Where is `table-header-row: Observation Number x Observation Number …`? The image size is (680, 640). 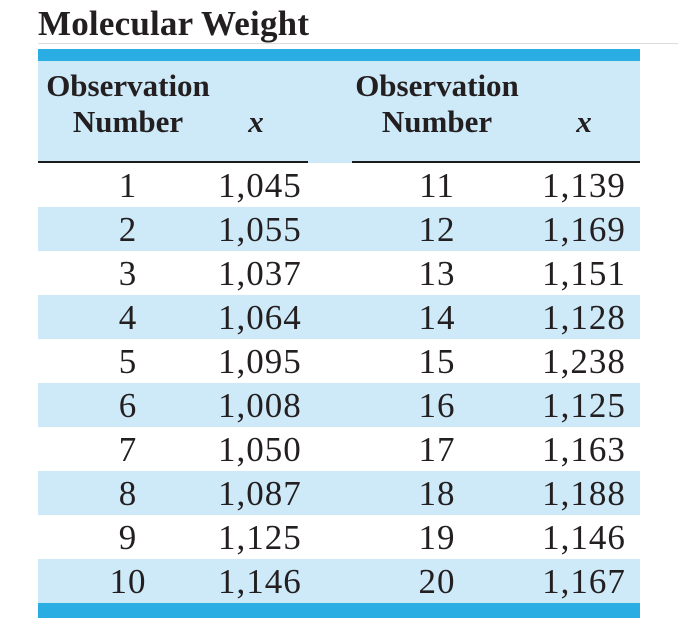
table-header-row: Observation Number x Observation Number … is located at coordinates (339, 112).